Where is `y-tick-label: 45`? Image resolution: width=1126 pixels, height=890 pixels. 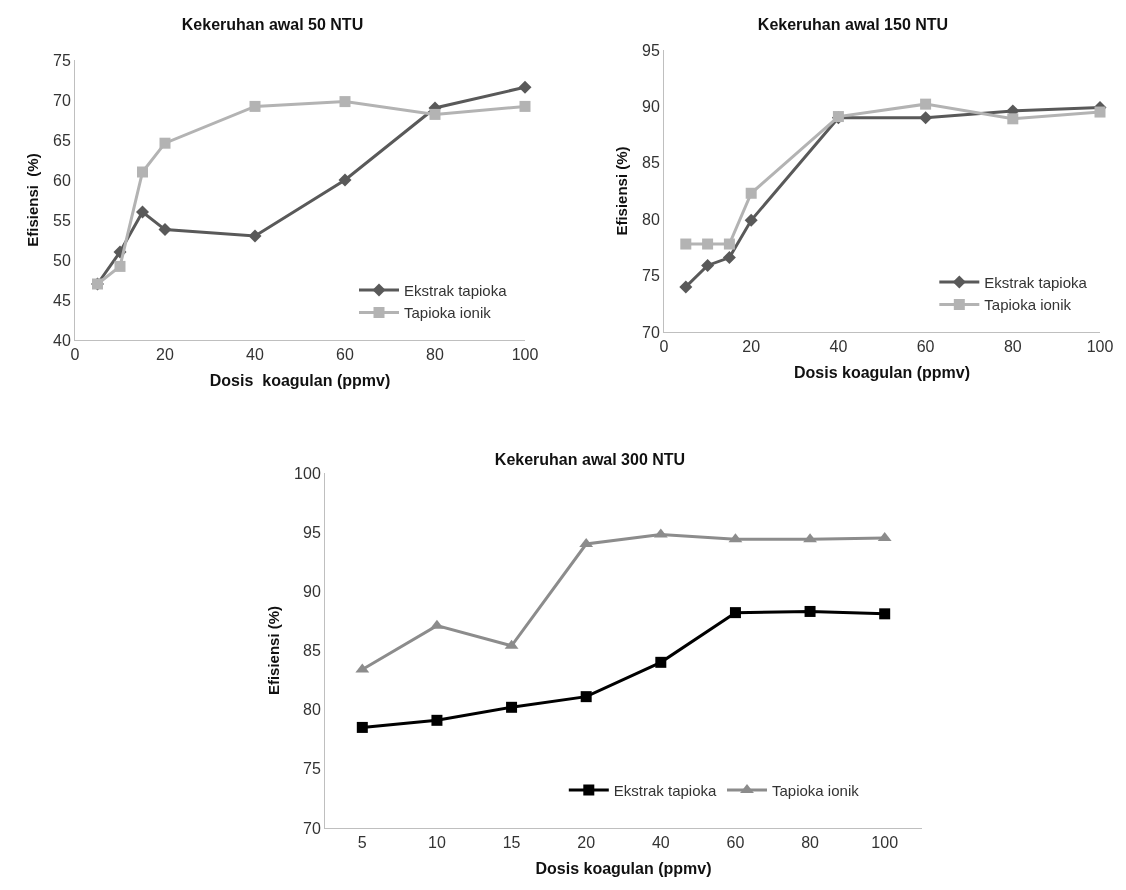 y-tick-label: 45 is located at coordinates (62, 300).